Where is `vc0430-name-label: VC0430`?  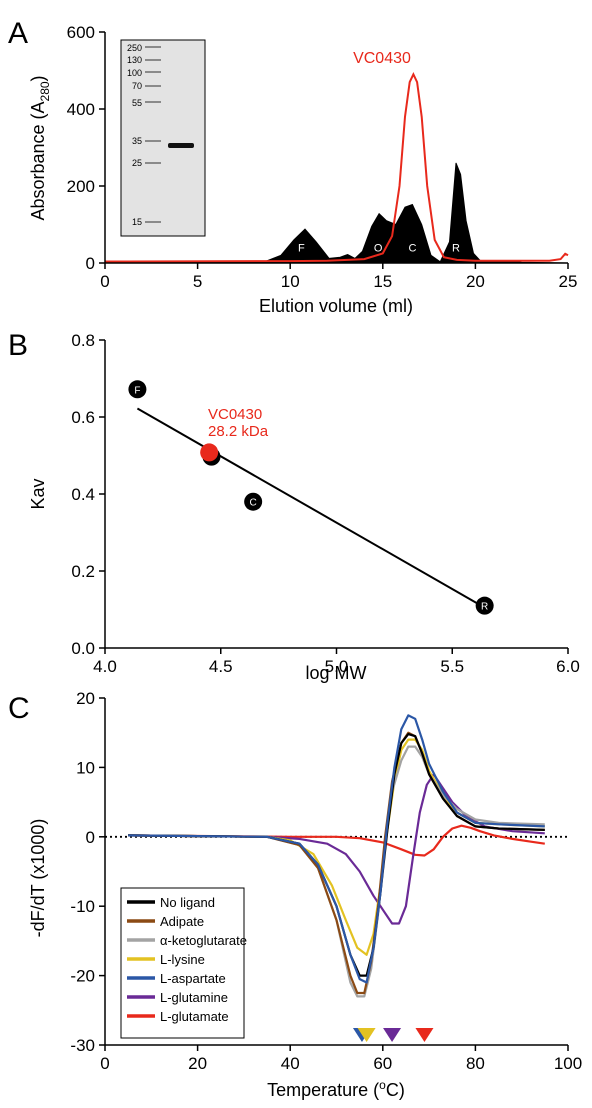
vc0430-name-label: VC0430 is located at coordinates (235, 414).